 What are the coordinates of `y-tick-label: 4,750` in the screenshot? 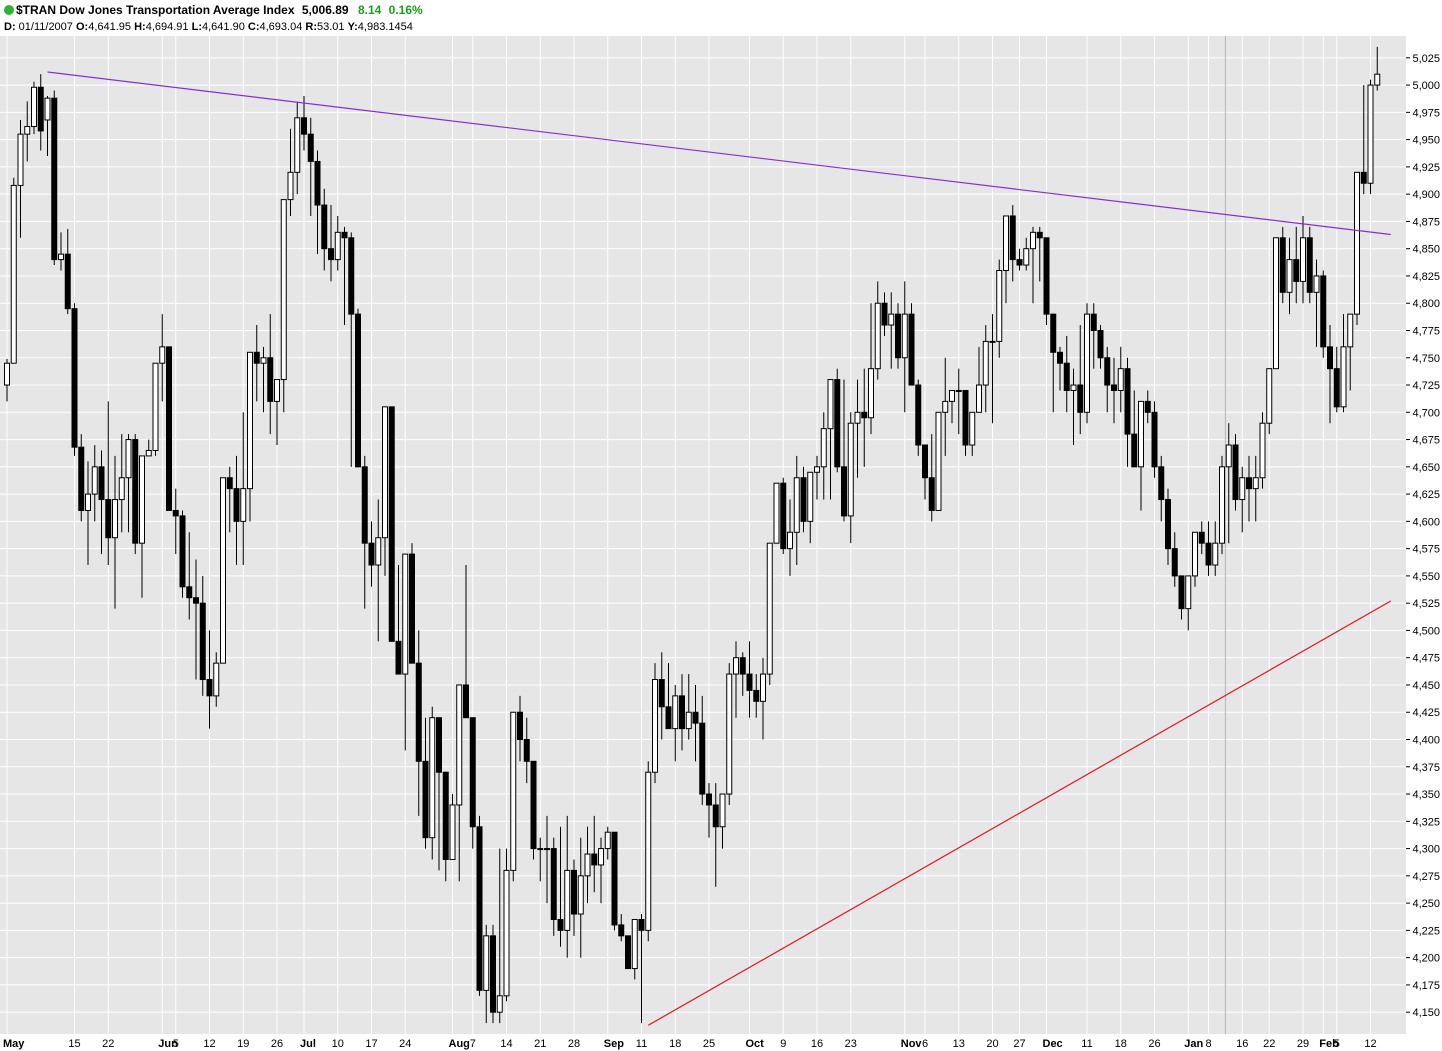 It's located at (1426, 359).